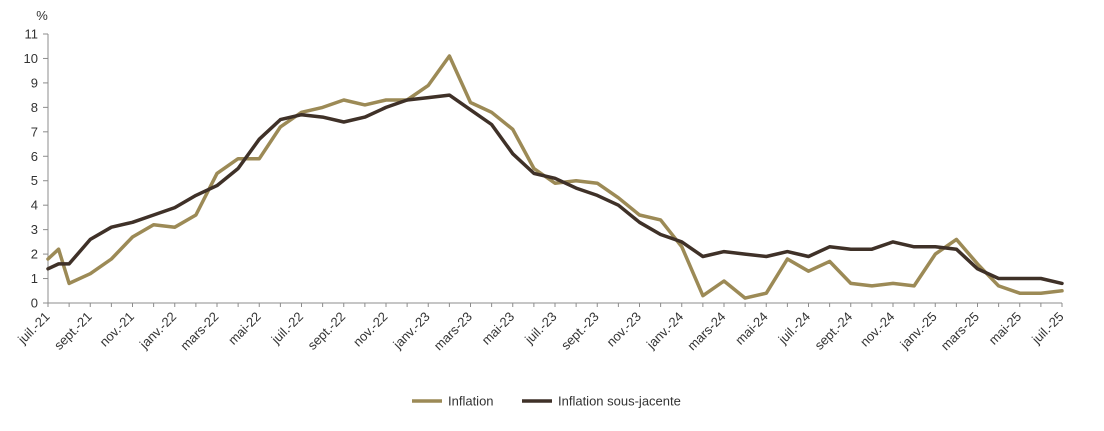 The image size is (1104, 431). Describe the element at coordinates (244, 328) in the screenshot. I see `x-tick-label: mai-22` at that location.